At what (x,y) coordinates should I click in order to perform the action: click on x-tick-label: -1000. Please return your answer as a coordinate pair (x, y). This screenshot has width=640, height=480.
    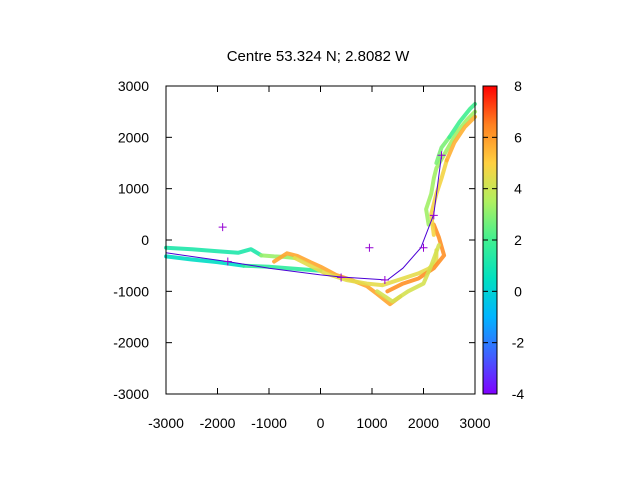
    Looking at the image, I should click on (269, 423).